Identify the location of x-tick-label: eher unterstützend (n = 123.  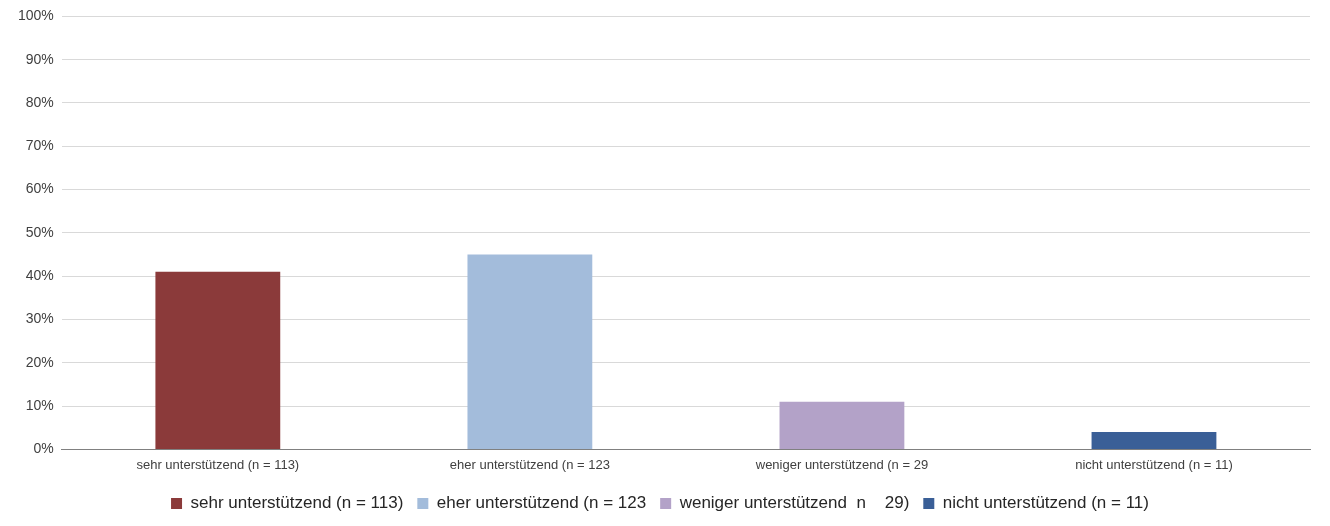
(529, 464).